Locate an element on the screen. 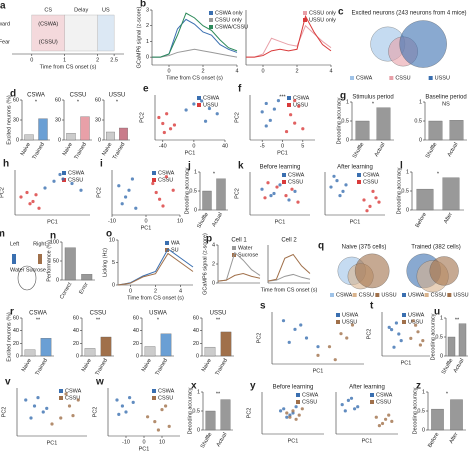 The height and width of the screenshot is (457, 474). x-axis-label: PC1 is located at coordinates (318, 371).